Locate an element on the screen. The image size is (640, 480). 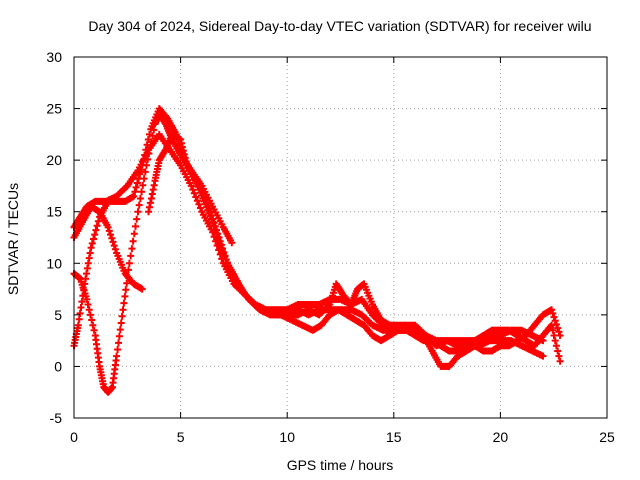
y-tick-label: -5 is located at coordinates (56, 418).